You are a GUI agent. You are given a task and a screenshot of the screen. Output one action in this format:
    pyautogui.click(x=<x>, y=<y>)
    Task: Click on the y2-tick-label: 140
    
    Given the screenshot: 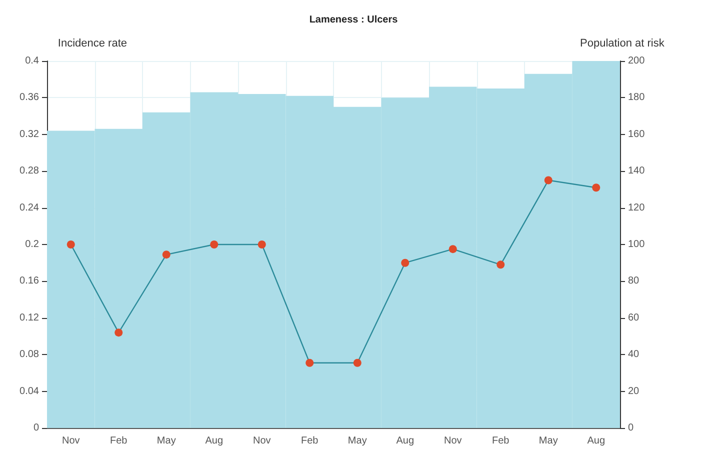 What is the action you would take?
    pyautogui.click(x=637, y=171)
    